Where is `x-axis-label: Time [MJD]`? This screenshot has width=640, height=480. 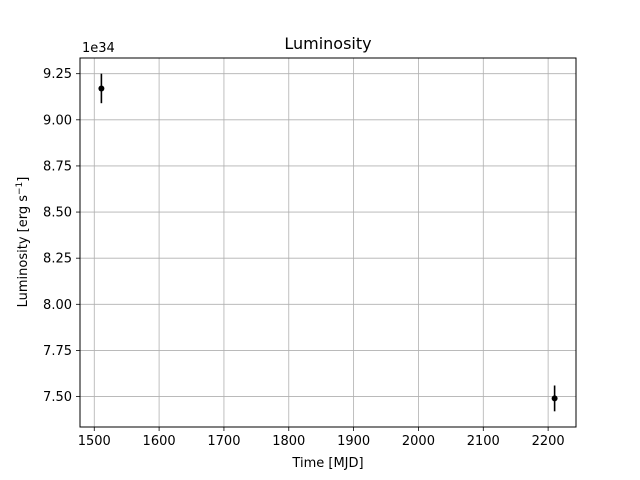
x-axis-label: Time [MJD] is located at coordinates (327, 463).